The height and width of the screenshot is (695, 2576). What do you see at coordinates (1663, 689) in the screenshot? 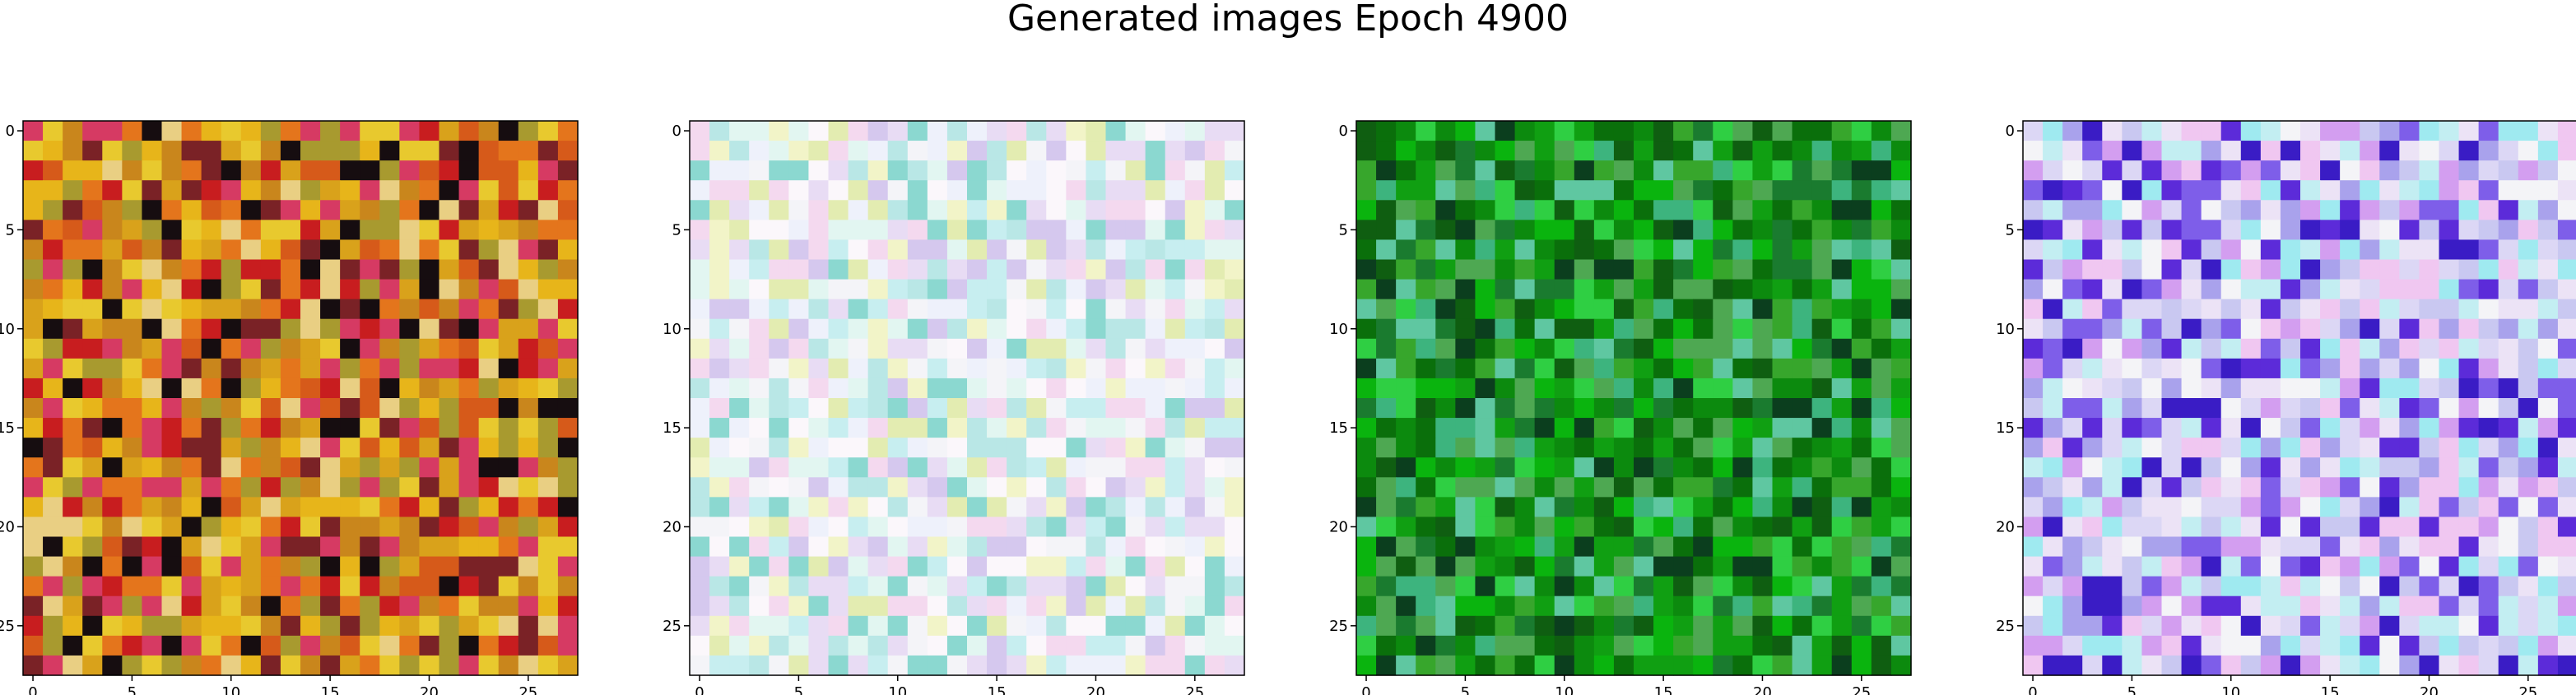
I see `x-tick-label: 15` at bounding box center [1663, 689].